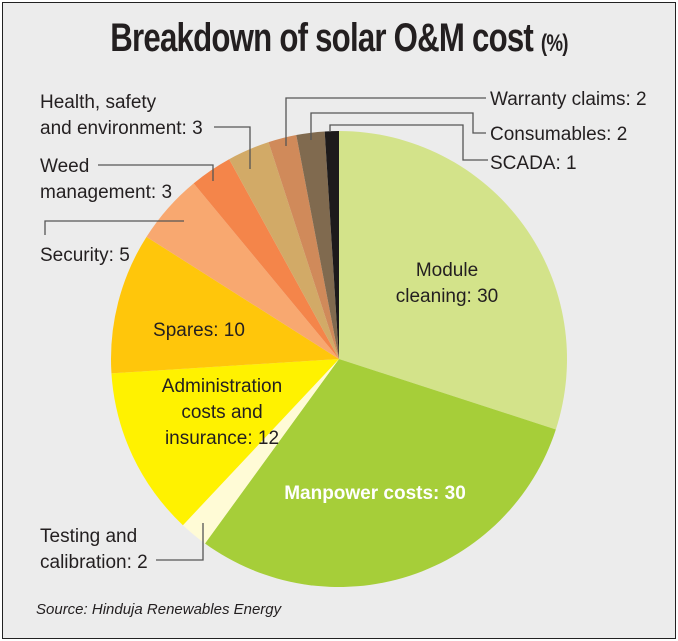 Image resolution: width=678 pixels, height=641 pixels. I want to click on pie-slice-spares, so click(225, 305).